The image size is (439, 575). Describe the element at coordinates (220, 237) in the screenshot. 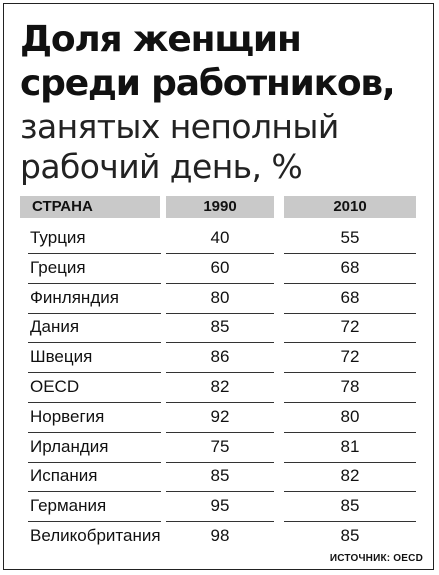

I see `row-value-1990: 40` at that location.